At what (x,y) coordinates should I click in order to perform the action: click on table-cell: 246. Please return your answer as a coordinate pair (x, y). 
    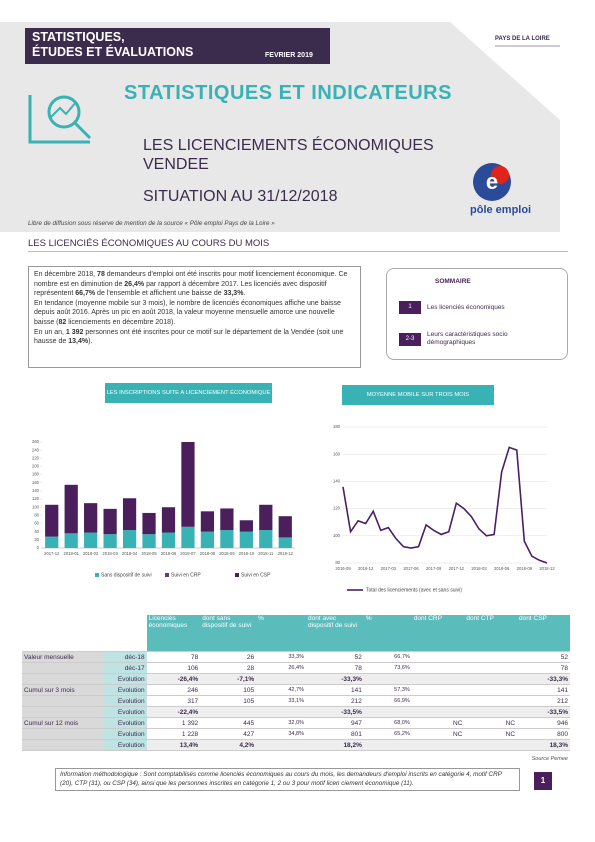
    Looking at the image, I should click on (173, 690).